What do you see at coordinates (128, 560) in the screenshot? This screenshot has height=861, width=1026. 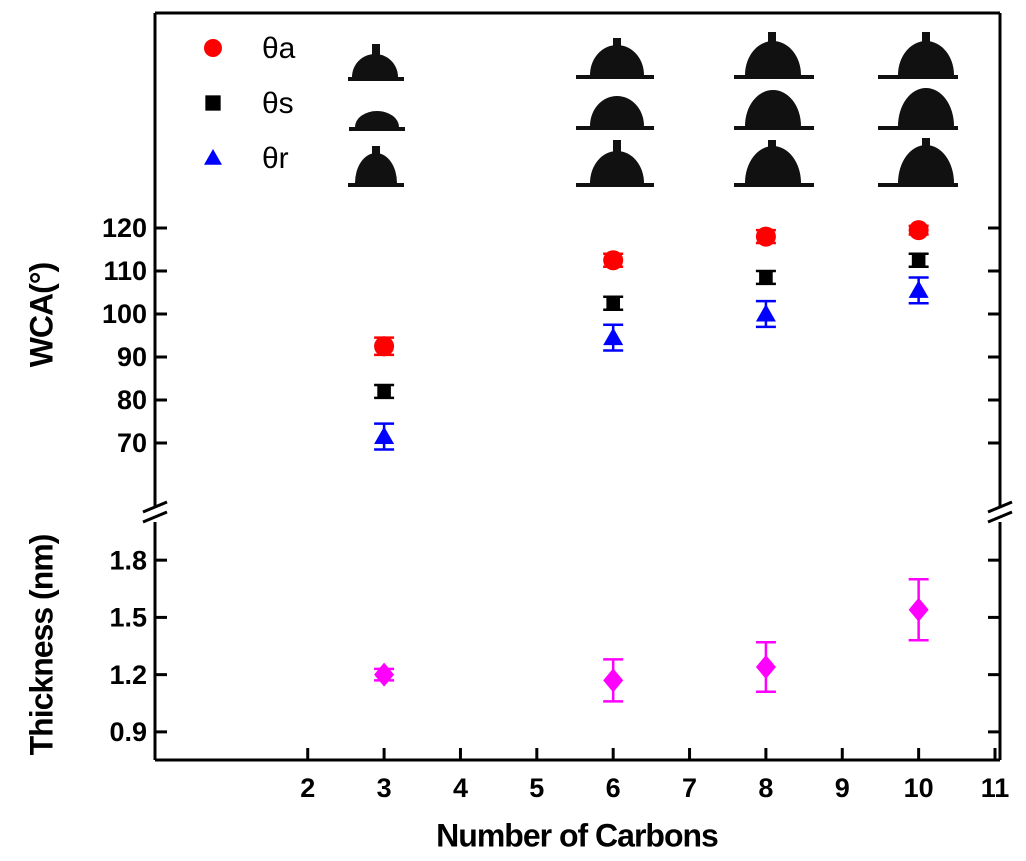 I see `y-tick-label: 1.8` at bounding box center [128, 560].